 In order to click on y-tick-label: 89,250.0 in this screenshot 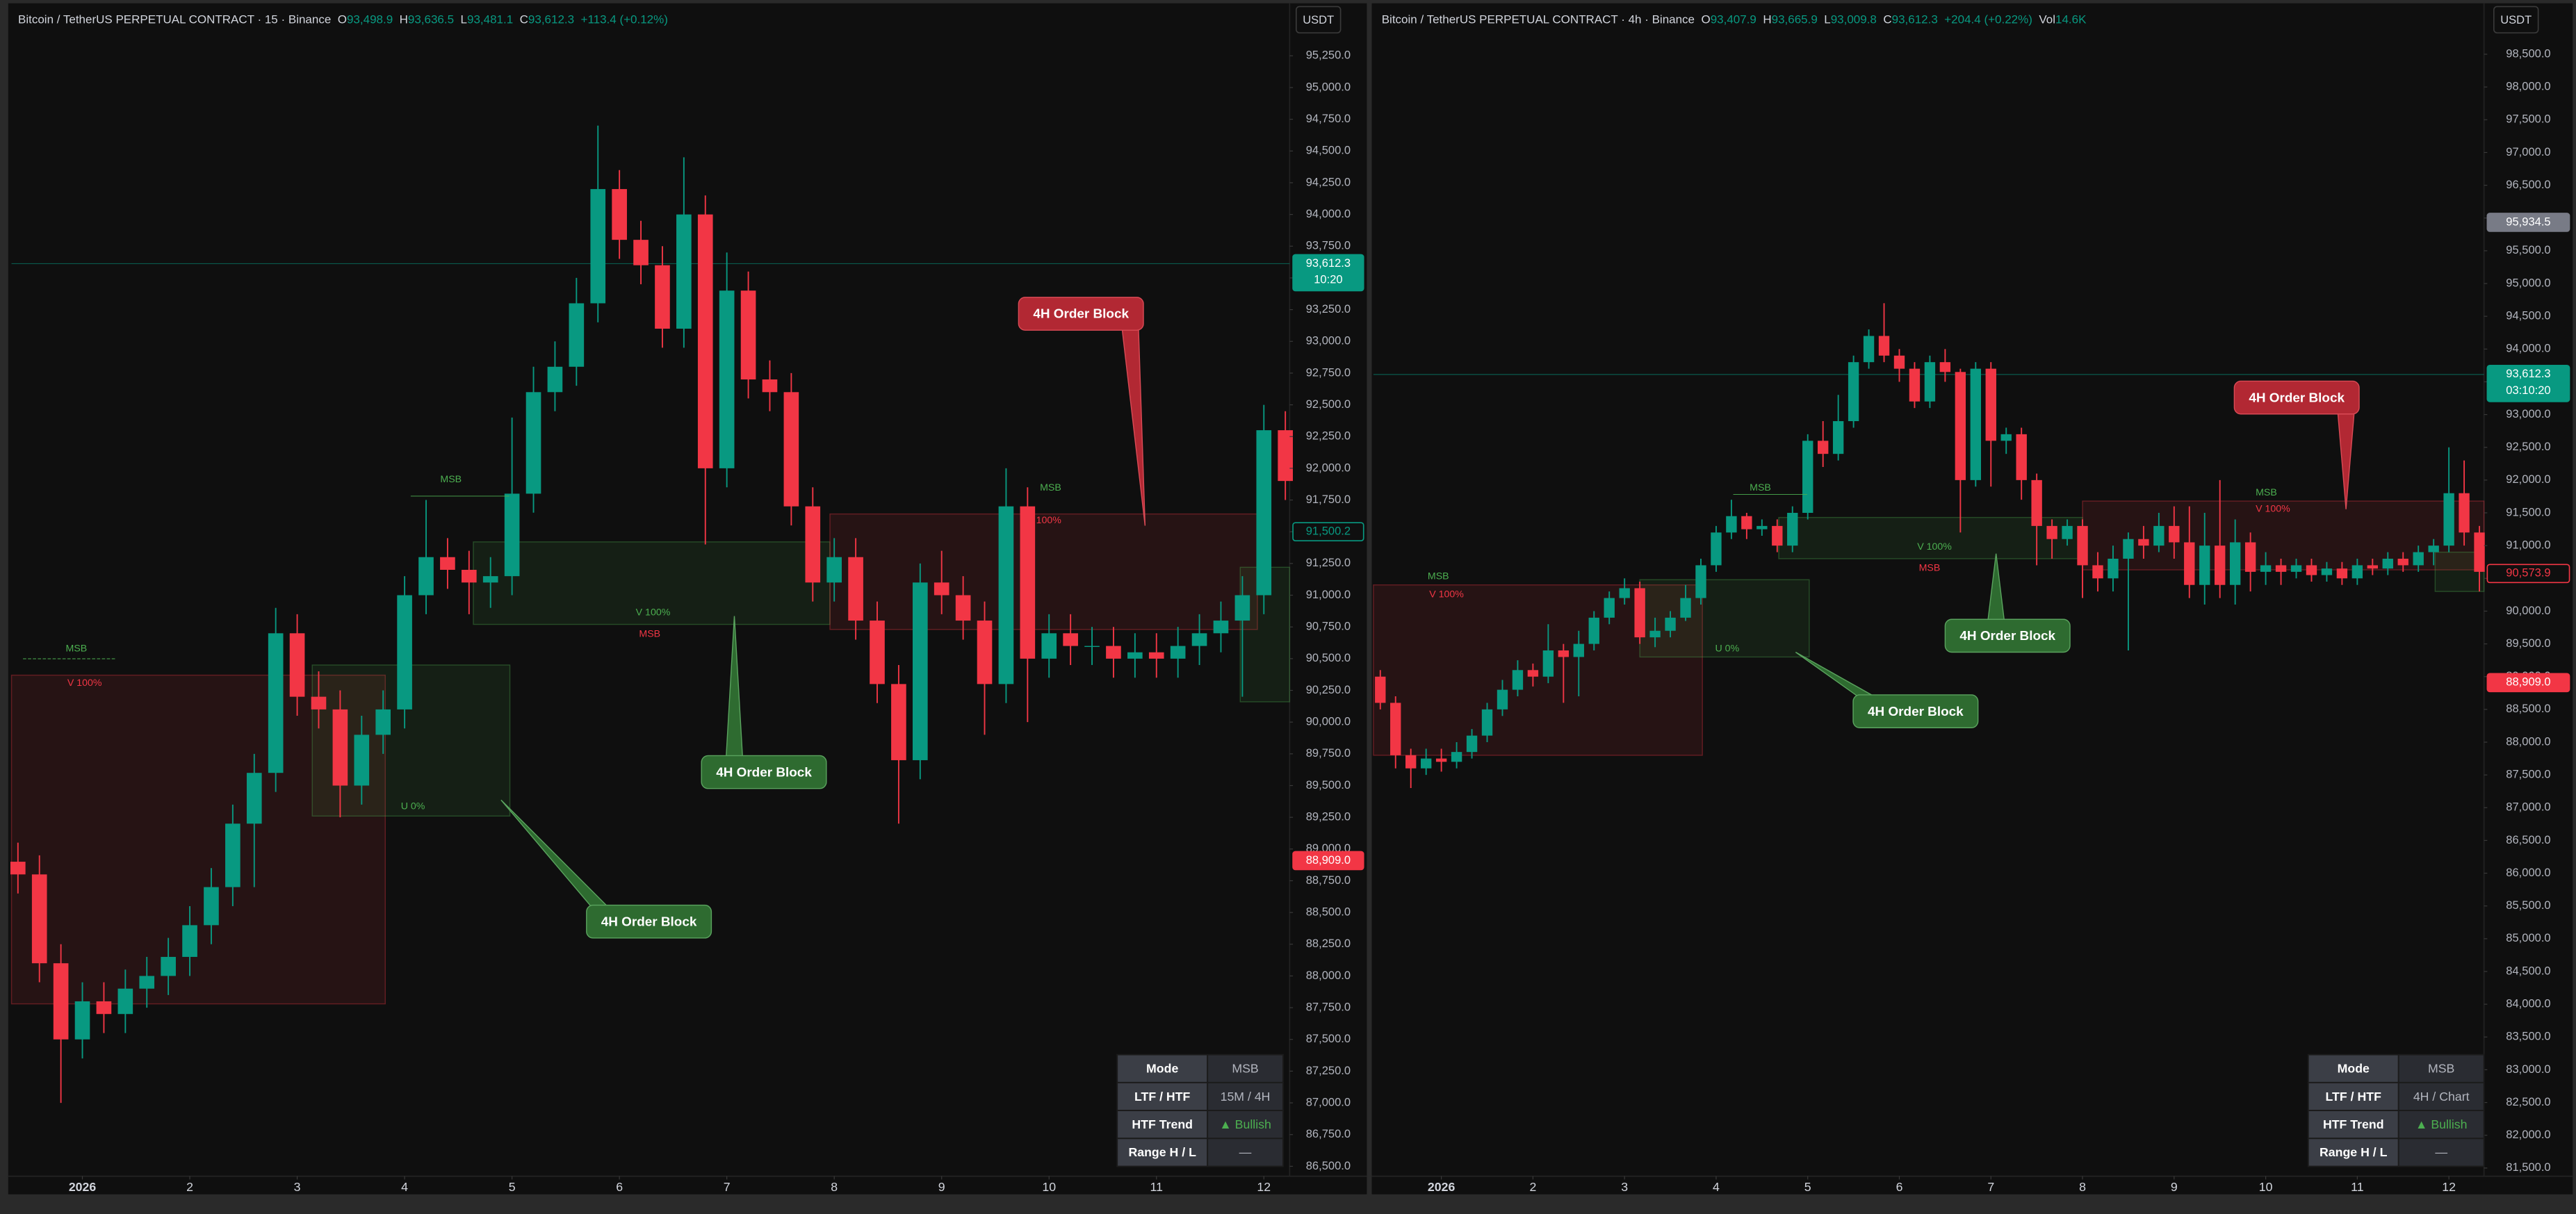, I will do `click(1328, 817)`.